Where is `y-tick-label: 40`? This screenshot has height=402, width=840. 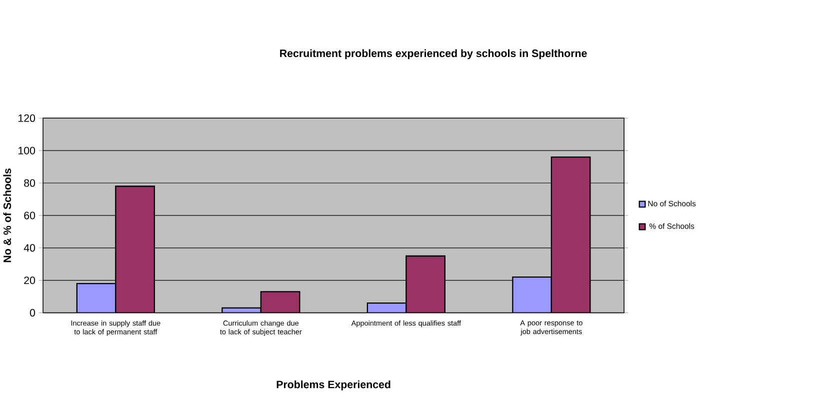 y-tick-label: 40 is located at coordinates (30, 248).